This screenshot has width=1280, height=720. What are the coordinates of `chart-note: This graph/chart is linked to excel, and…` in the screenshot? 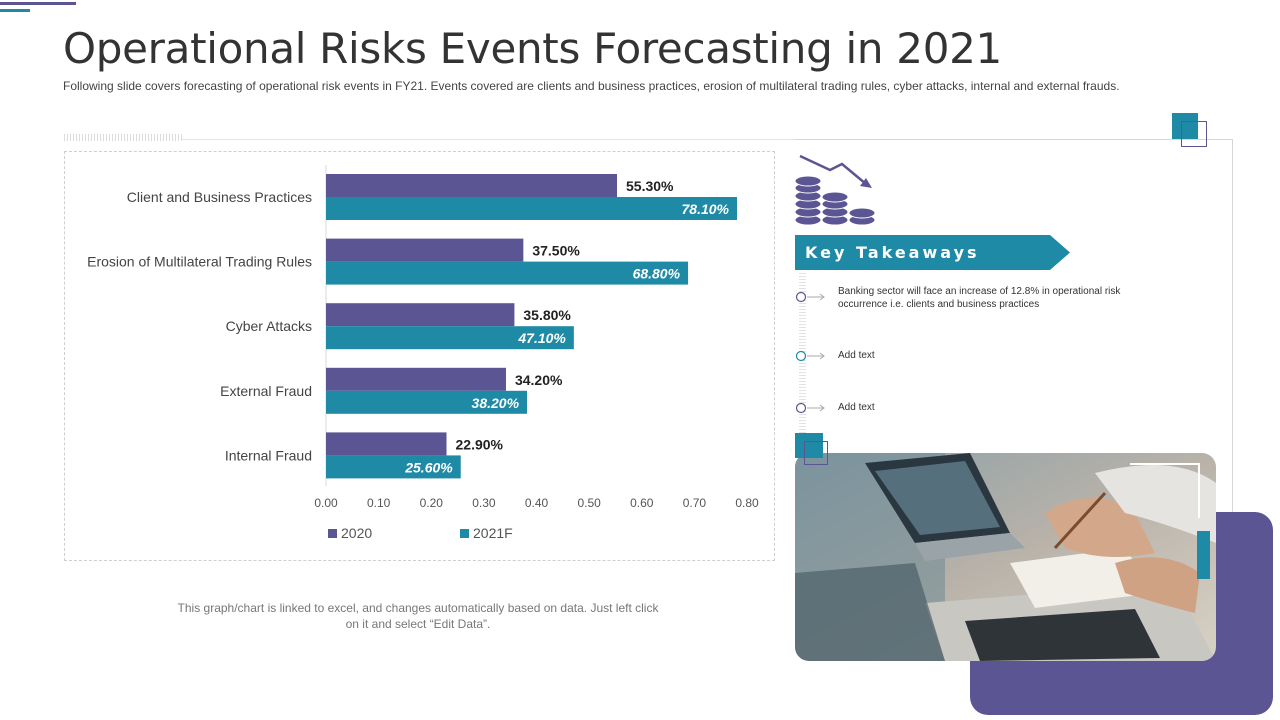 It's located at (418, 616).